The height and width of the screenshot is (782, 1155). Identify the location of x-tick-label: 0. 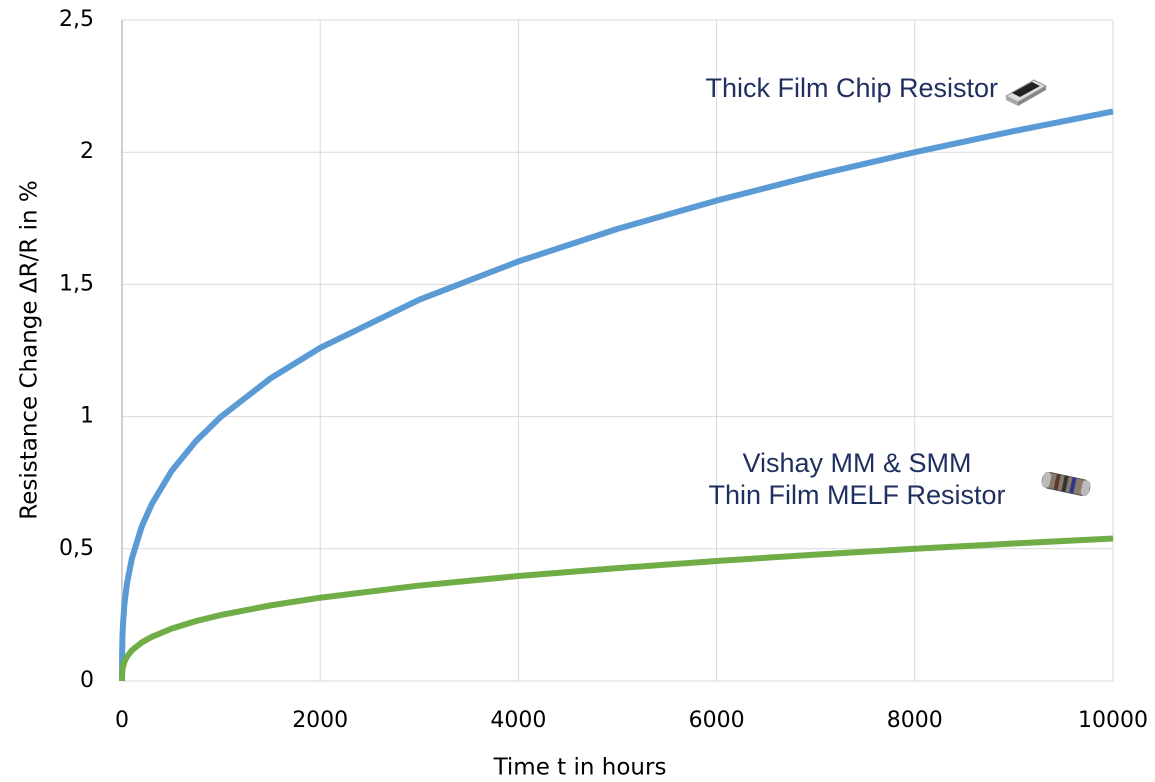
(122, 720).